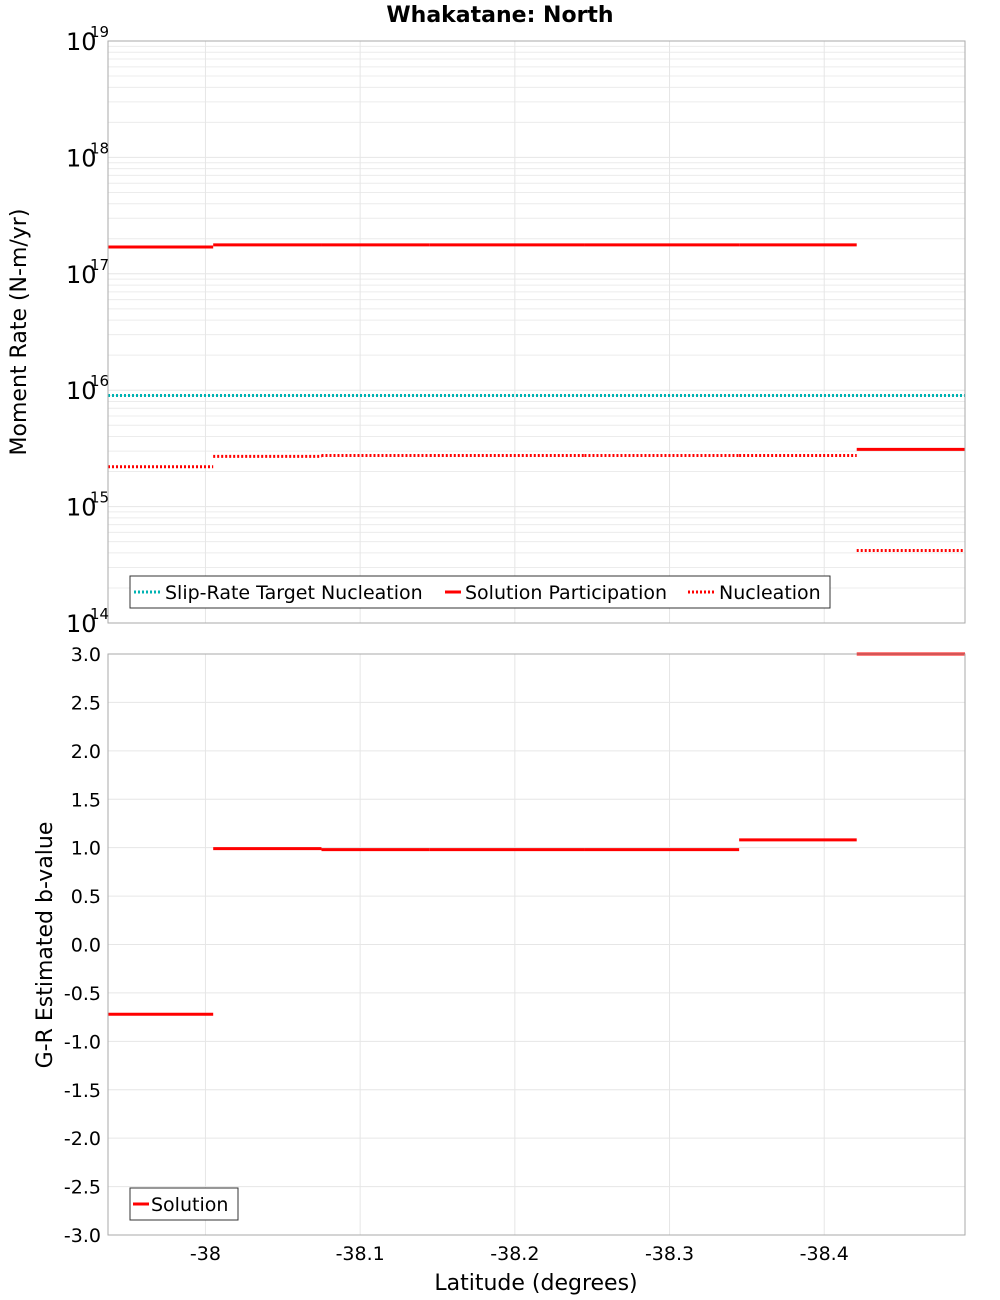  Describe the element at coordinates (99, 614) in the screenshot. I see `y-tick-exponent: 14` at that location.